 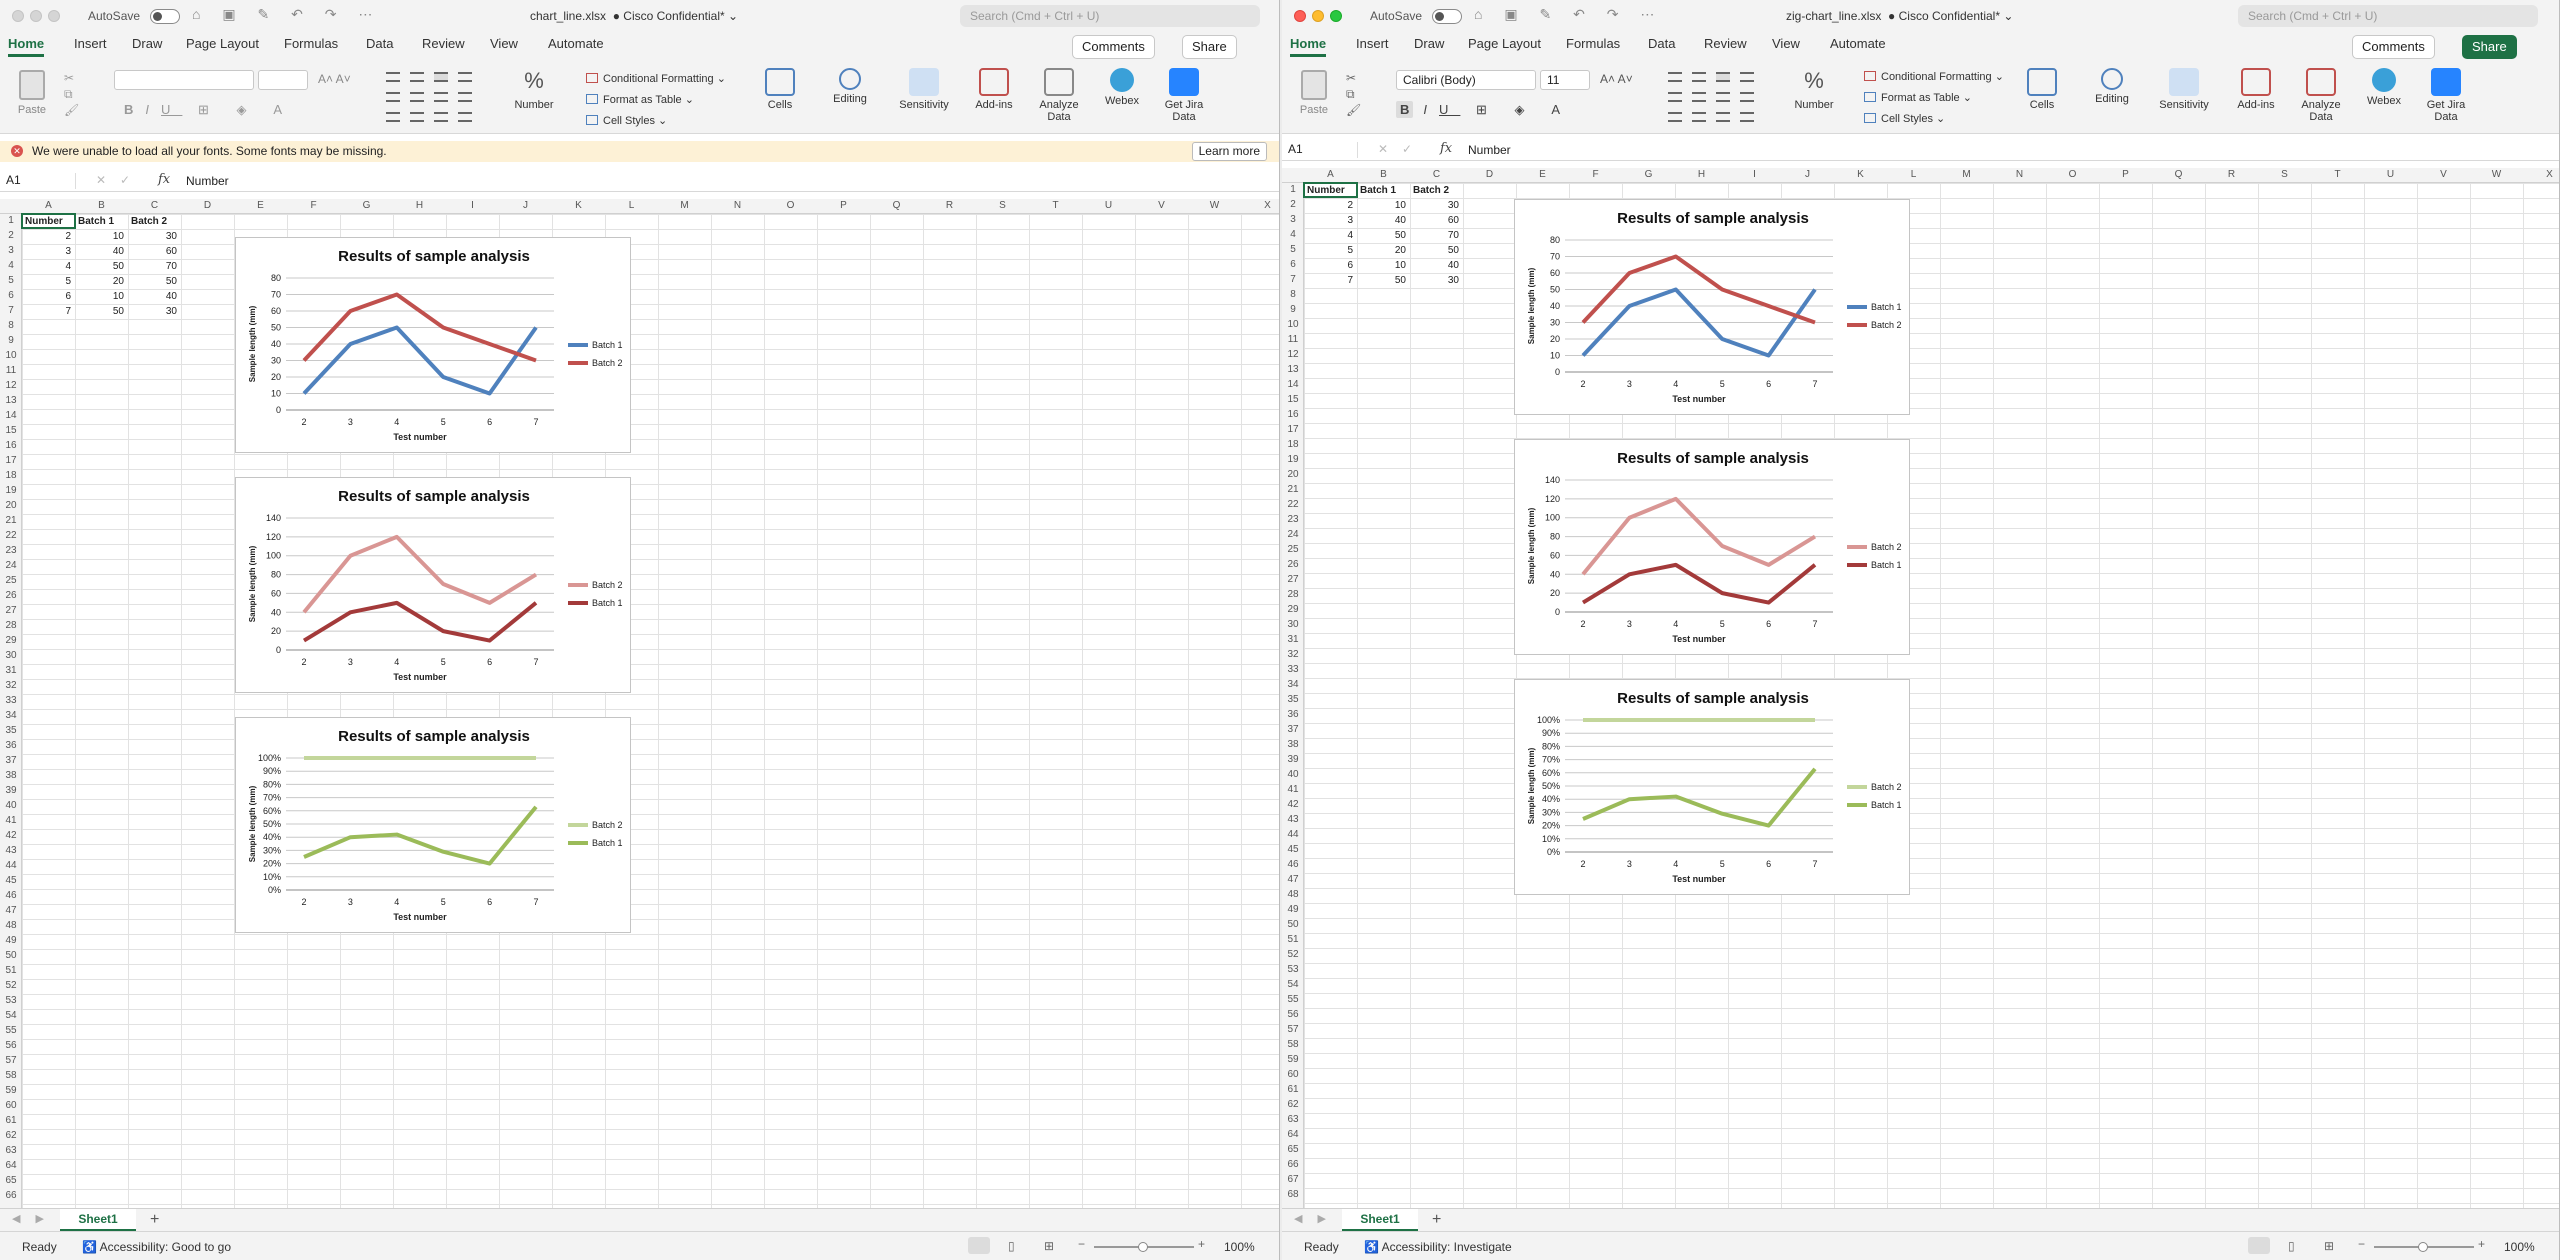 What do you see at coordinates (1293, 384) in the screenshot?
I see `row-header-14: 14` at bounding box center [1293, 384].